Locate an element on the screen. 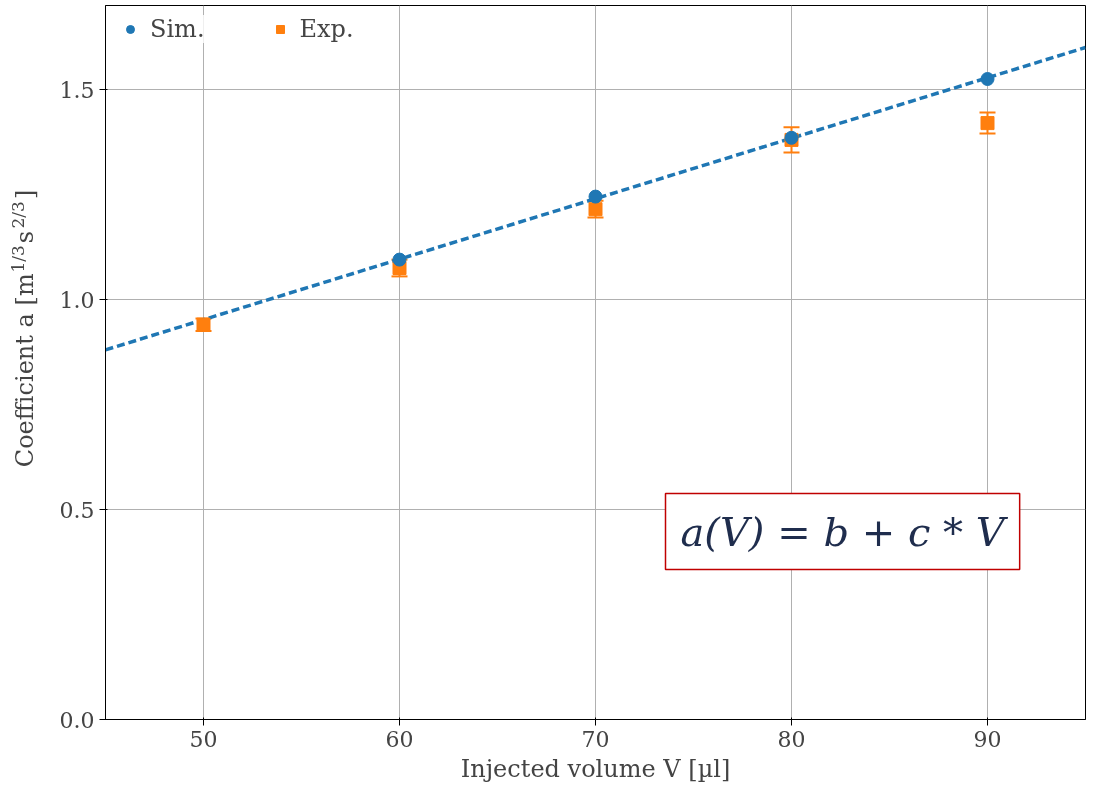 The height and width of the screenshot is (794, 1099). annotation: a(V) = b + c * V is located at coordinates (844, 531).